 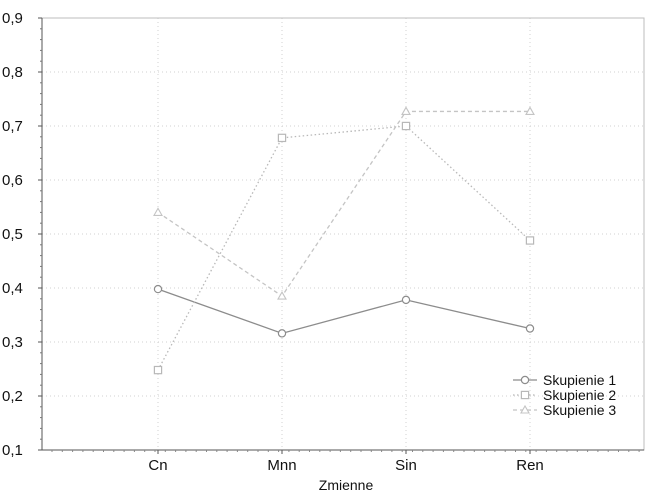 I want to click on series-line, so click(x=344, y=311).